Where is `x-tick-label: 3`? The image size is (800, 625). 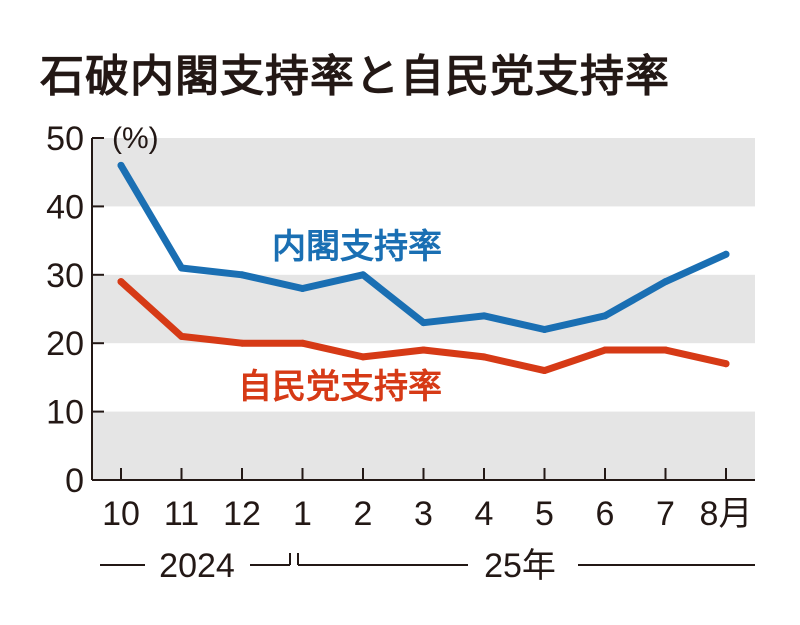
x-tick-label: 3 is located at coordinates (423, 514).